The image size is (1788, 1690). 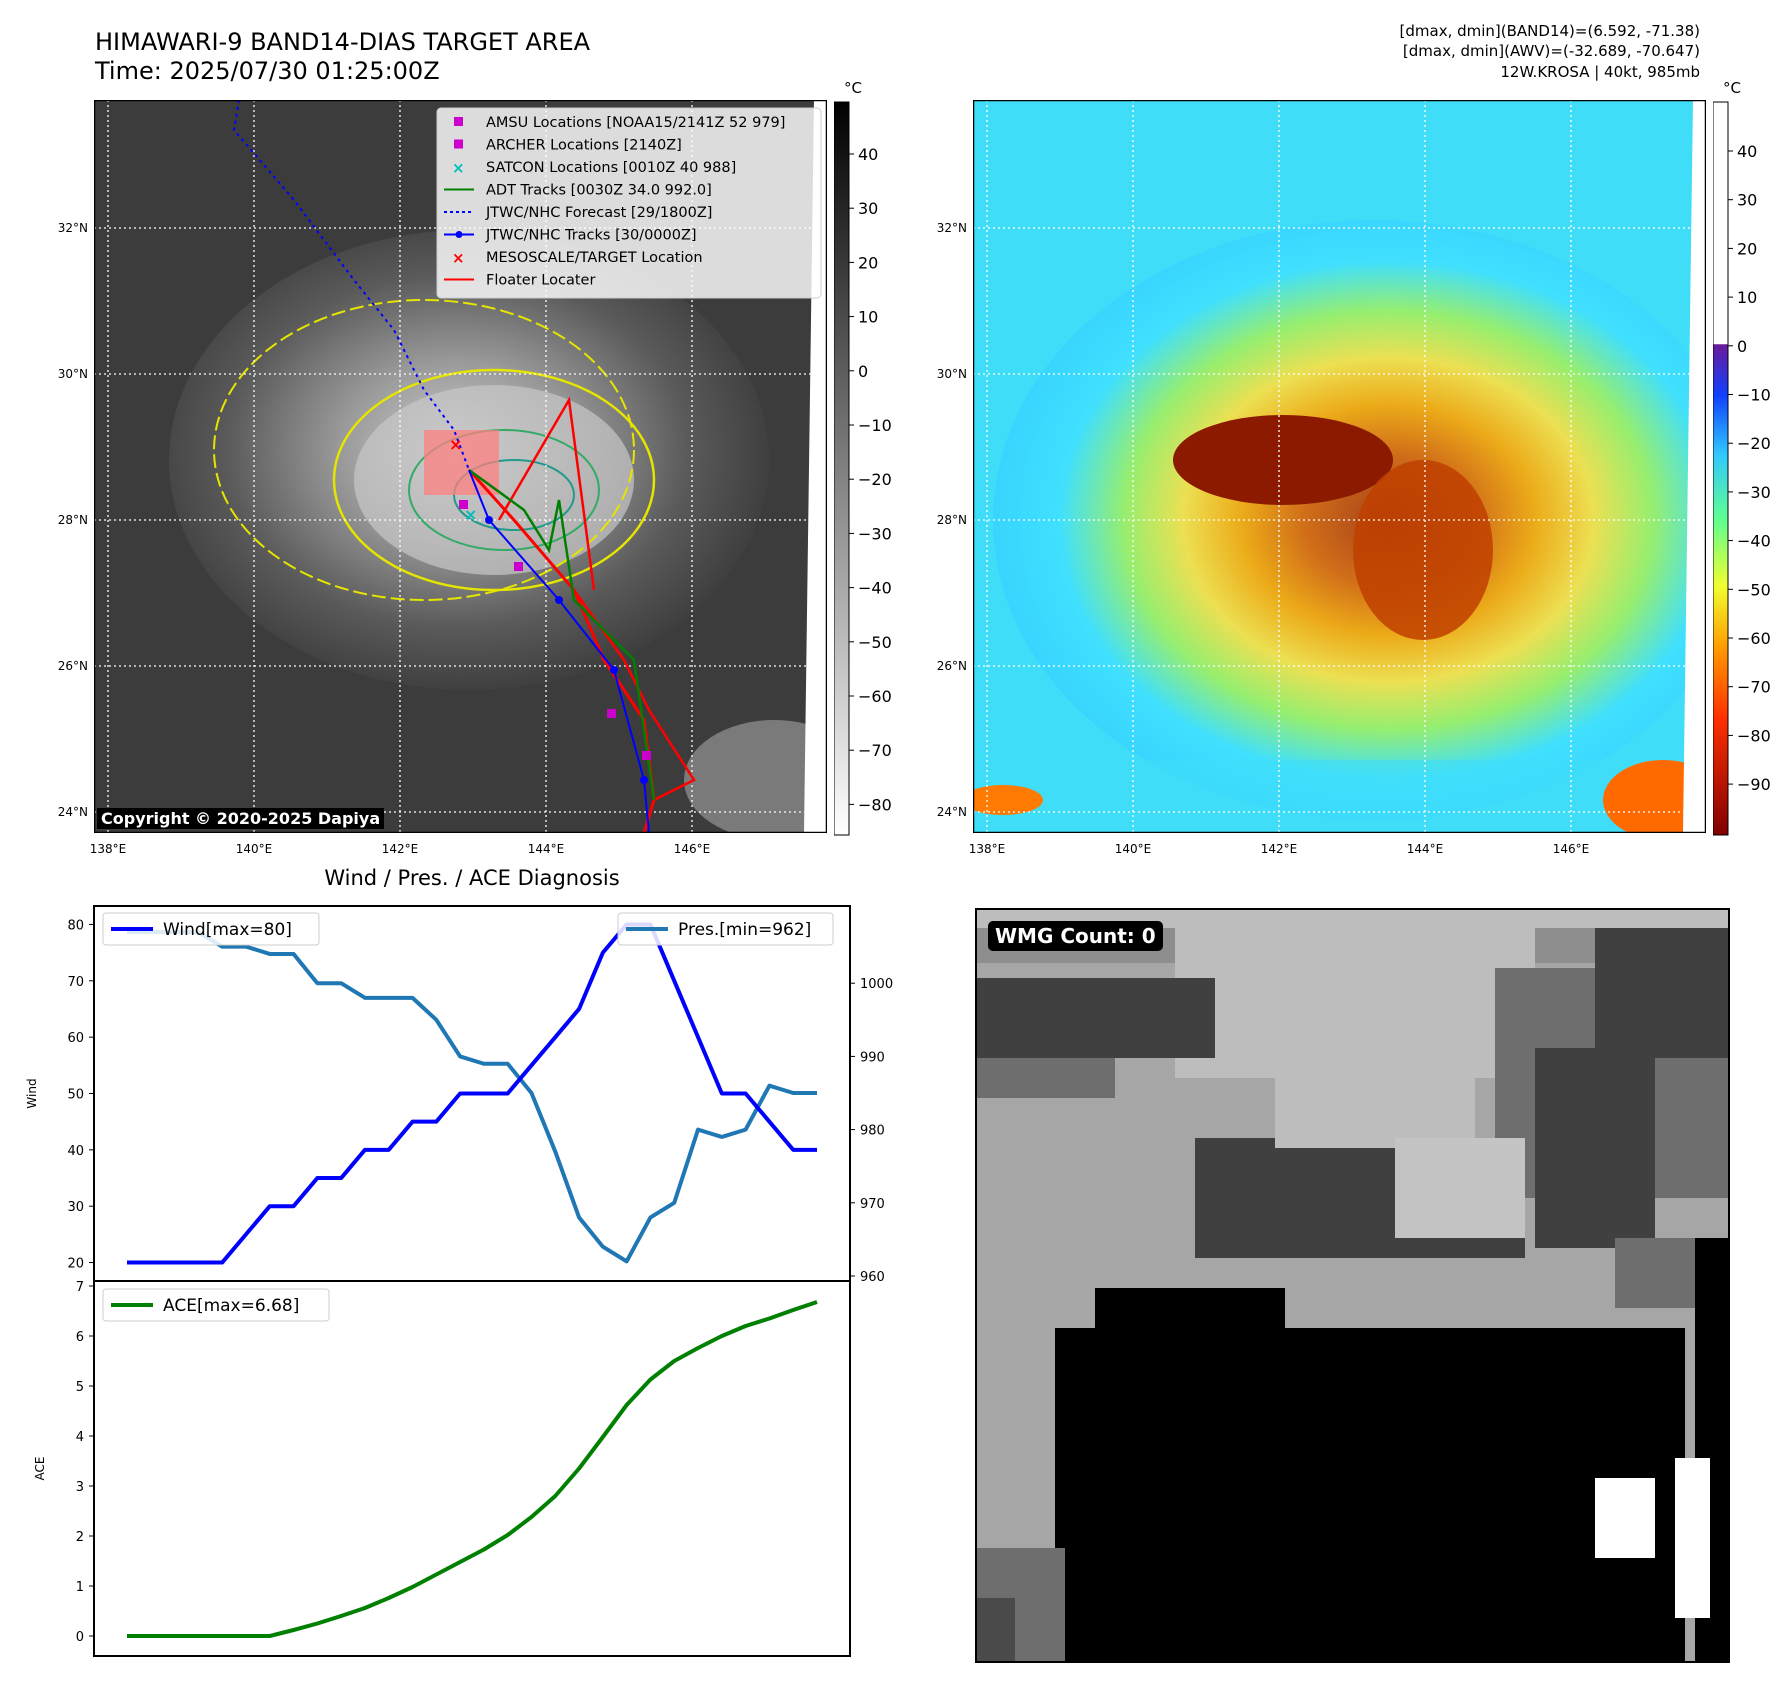 I want to click on legend-label: JTWC/NHC Tracks [30/0000Z], so click(x=591, y=236).